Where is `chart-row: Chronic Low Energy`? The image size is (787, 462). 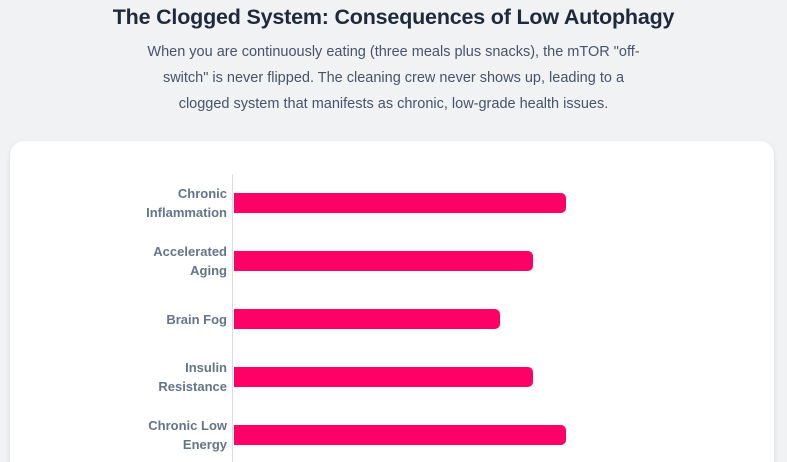 chart-row: Chronic Low Energy is located at coordinates (392, 434).